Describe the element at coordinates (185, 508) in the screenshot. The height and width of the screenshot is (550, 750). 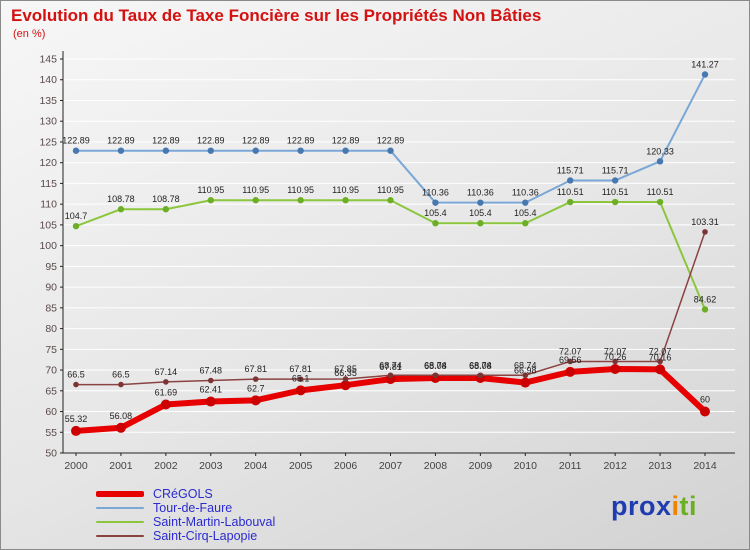
I see `legend-item-tour-de-faure: Tour-de-Faure` at that location.